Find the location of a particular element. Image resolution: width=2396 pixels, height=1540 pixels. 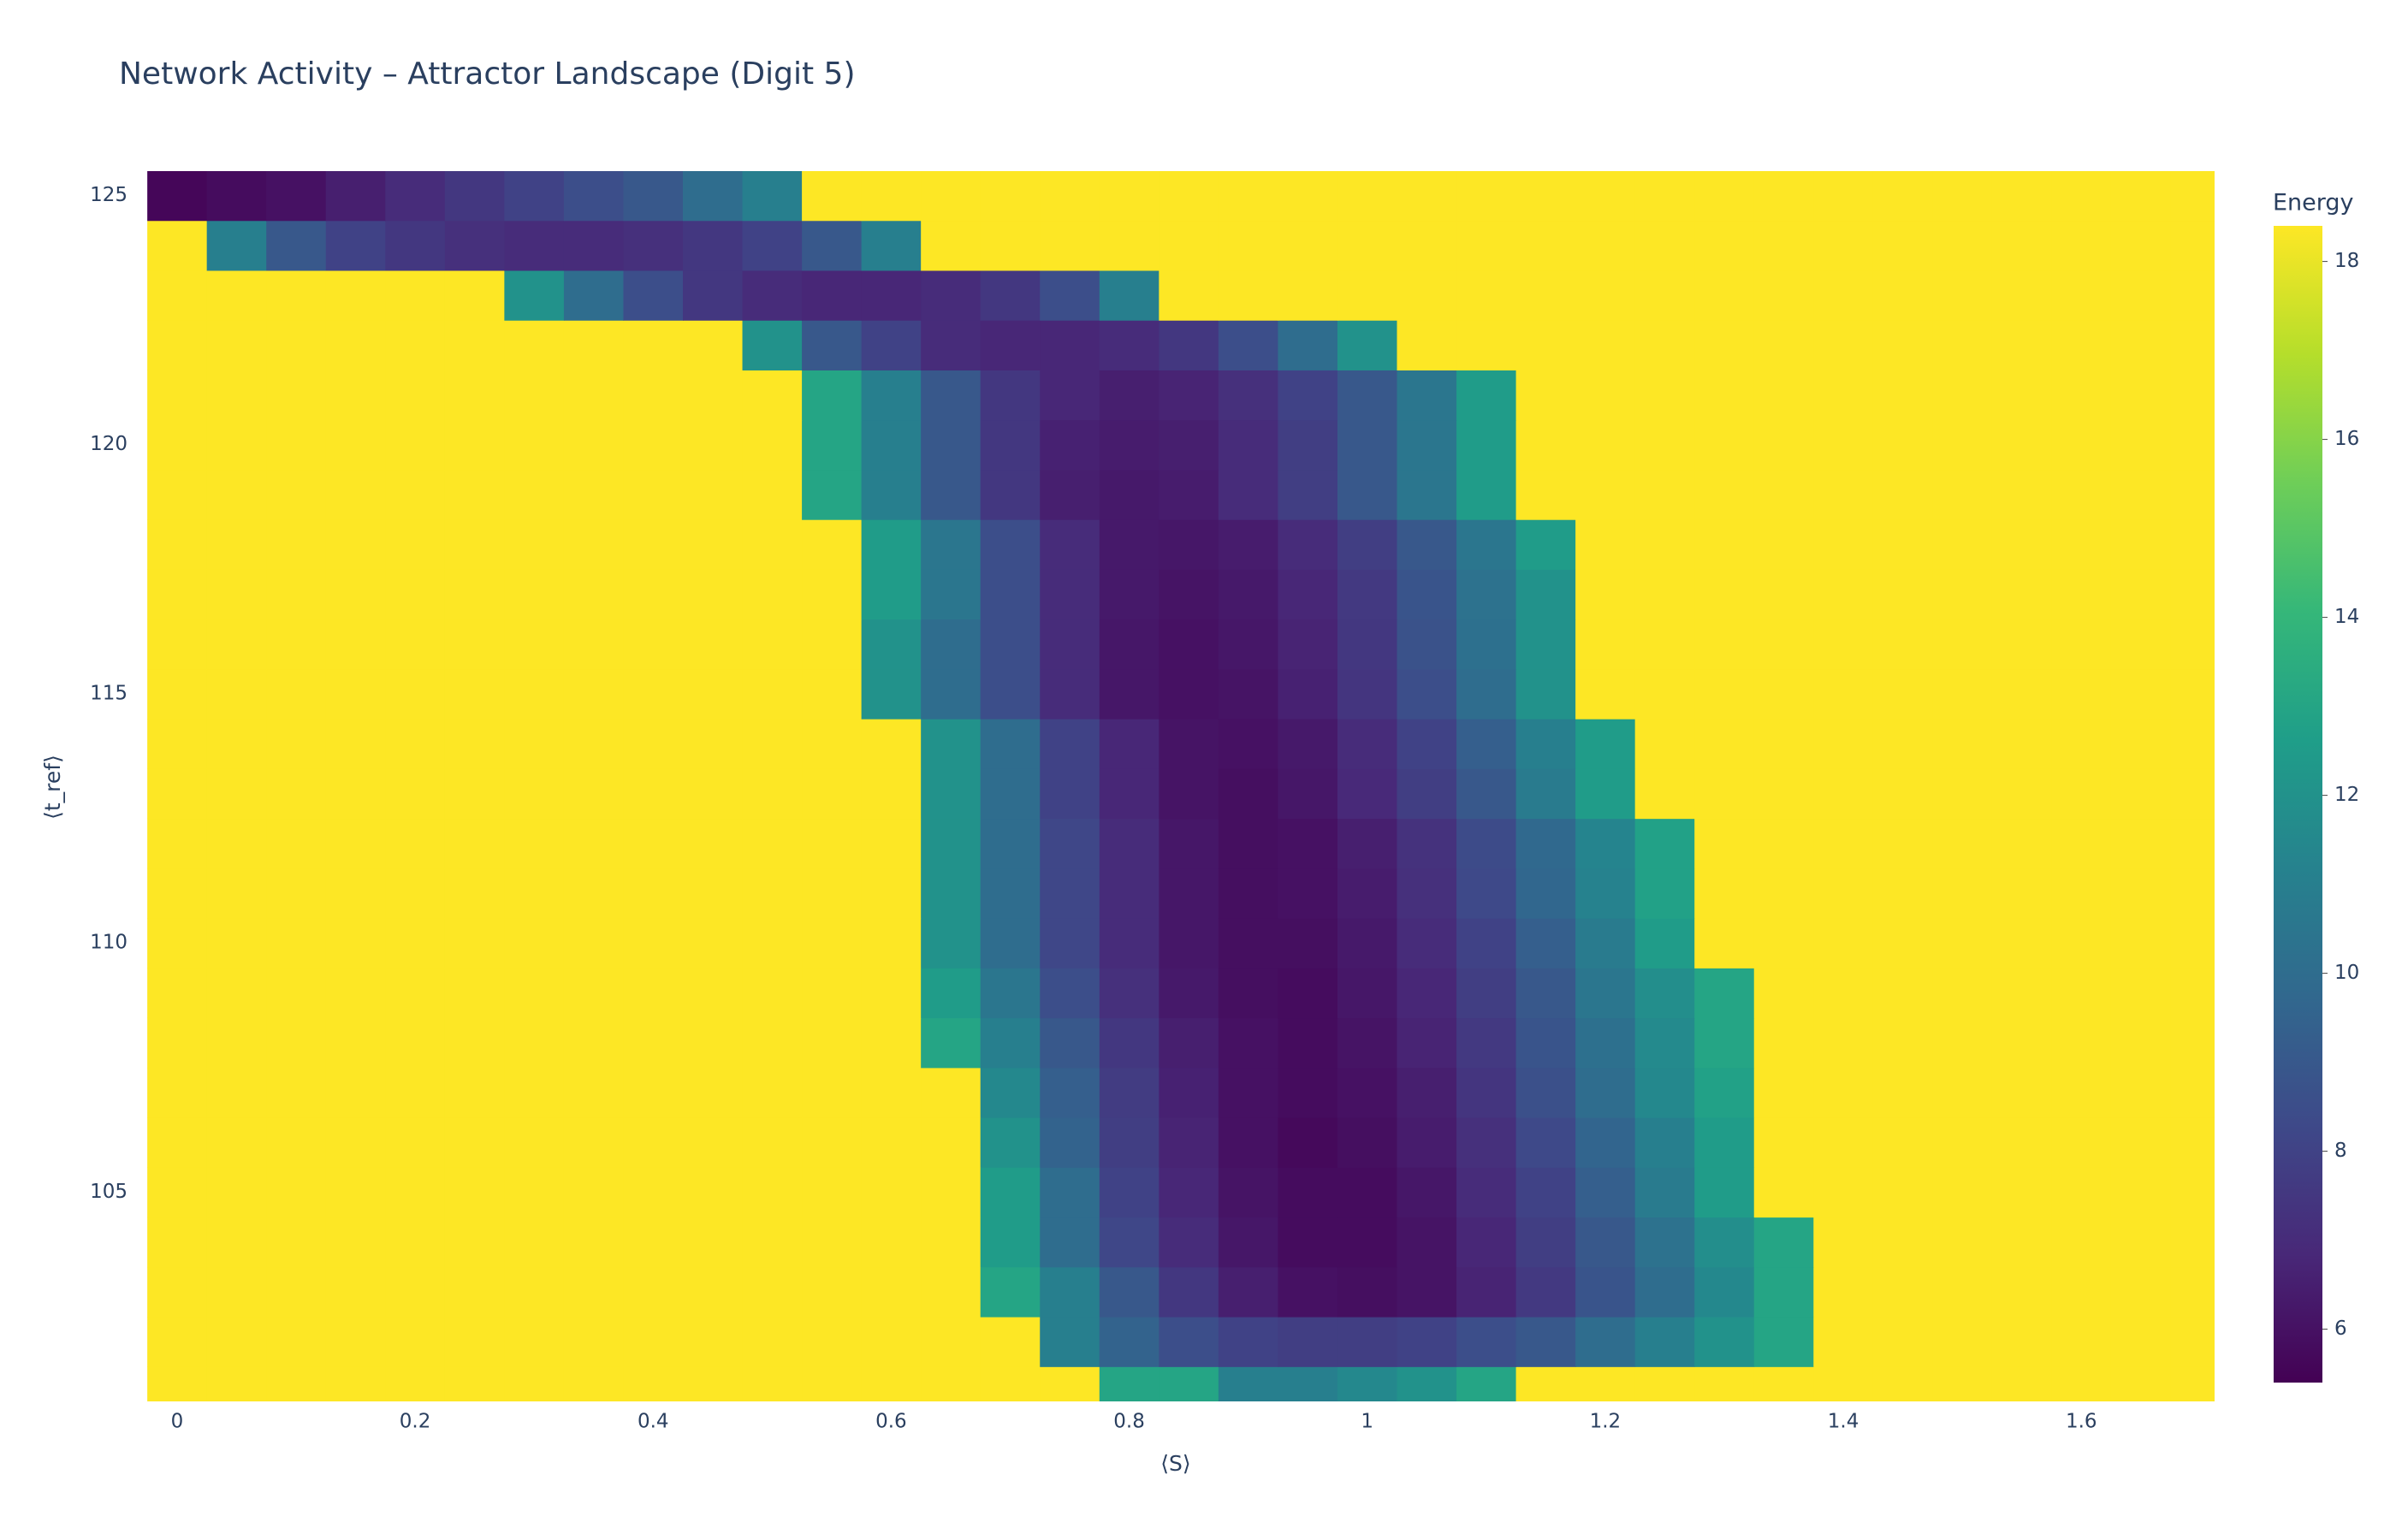

y-axis-title: ⟨t_ref⟩ is located at coordinates (52, 787).